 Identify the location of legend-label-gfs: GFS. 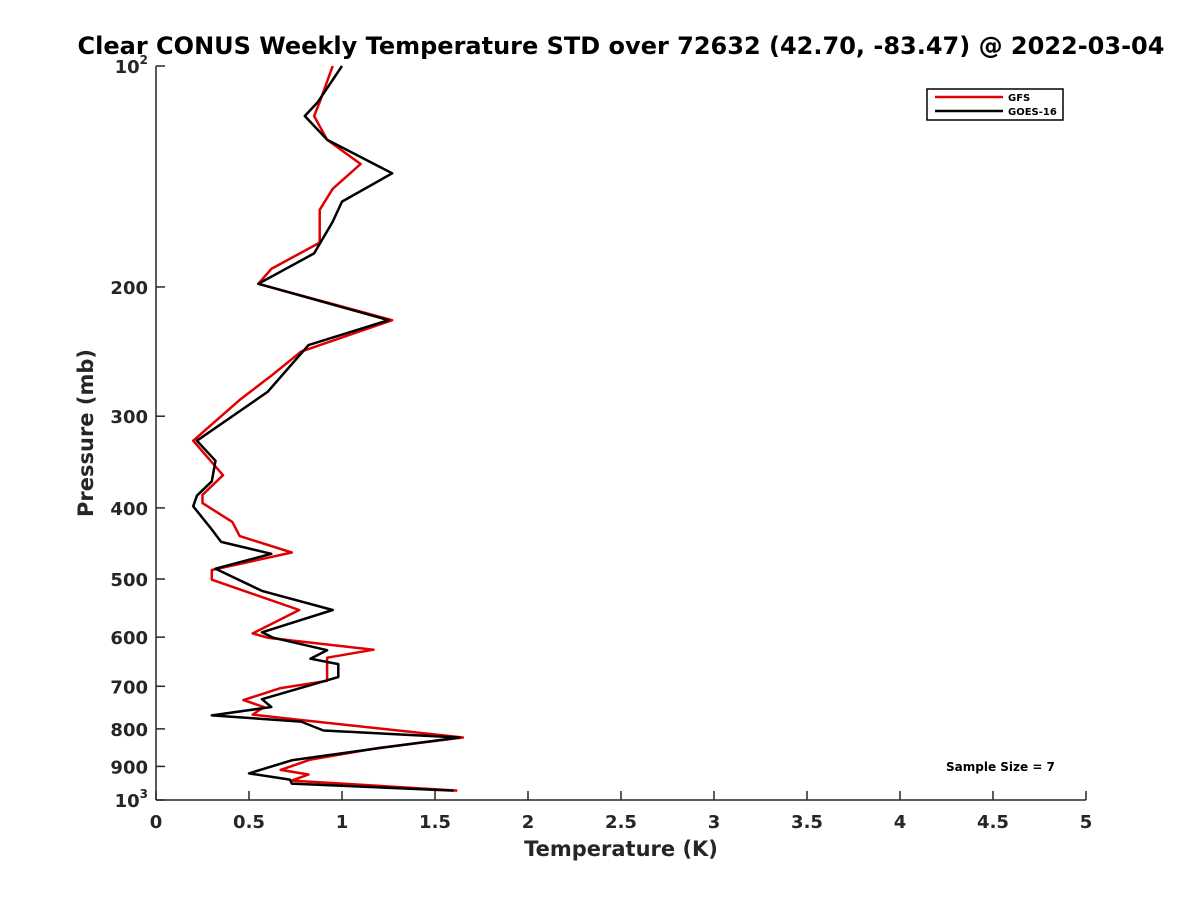
(1019, 98).